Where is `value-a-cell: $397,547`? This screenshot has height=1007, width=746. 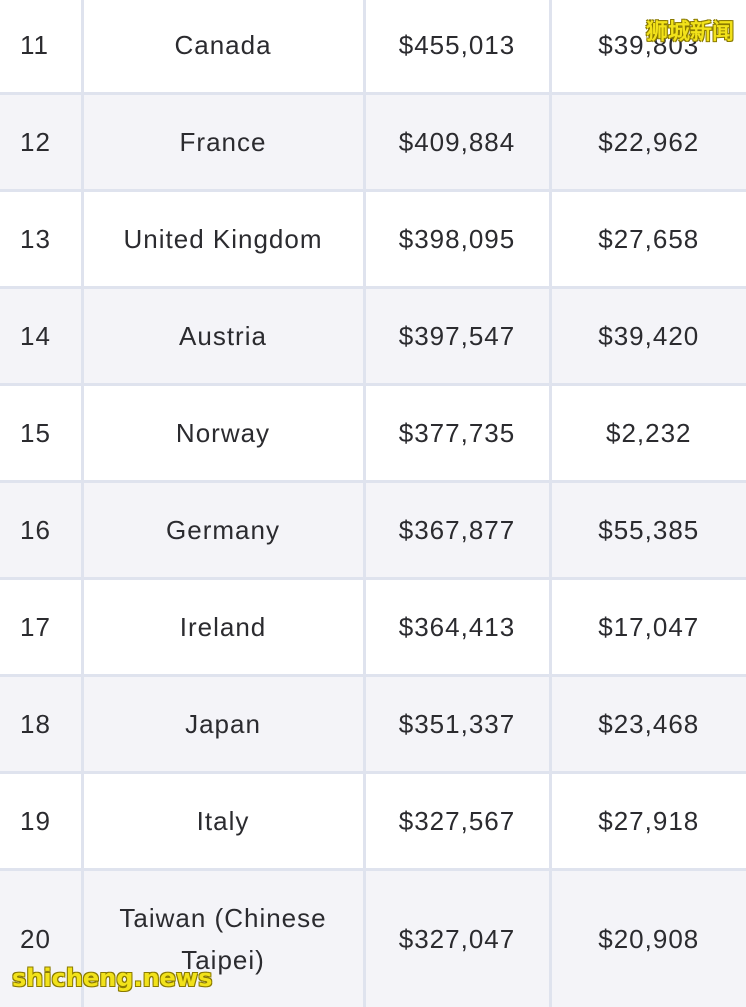 value-a-cell: $397,547 is located at coordinates (457, 336).